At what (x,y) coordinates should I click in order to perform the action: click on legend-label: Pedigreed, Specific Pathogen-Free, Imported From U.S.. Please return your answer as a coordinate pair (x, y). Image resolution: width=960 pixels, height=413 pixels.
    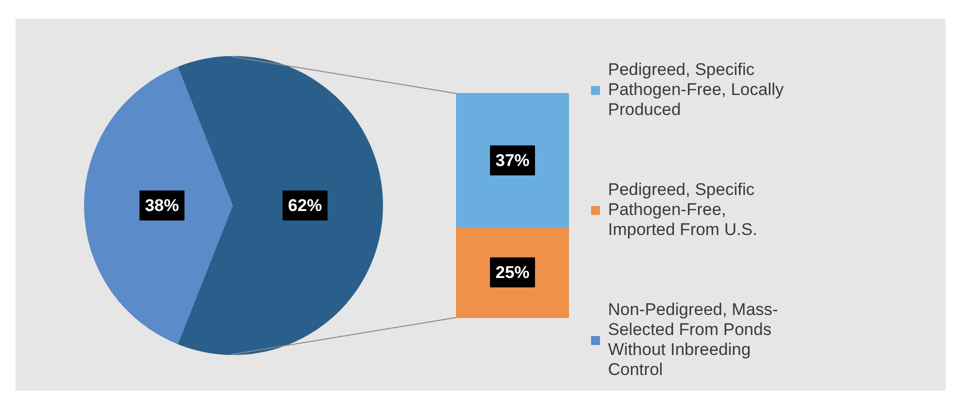
    Looking at the image, I should click on (683, 210).